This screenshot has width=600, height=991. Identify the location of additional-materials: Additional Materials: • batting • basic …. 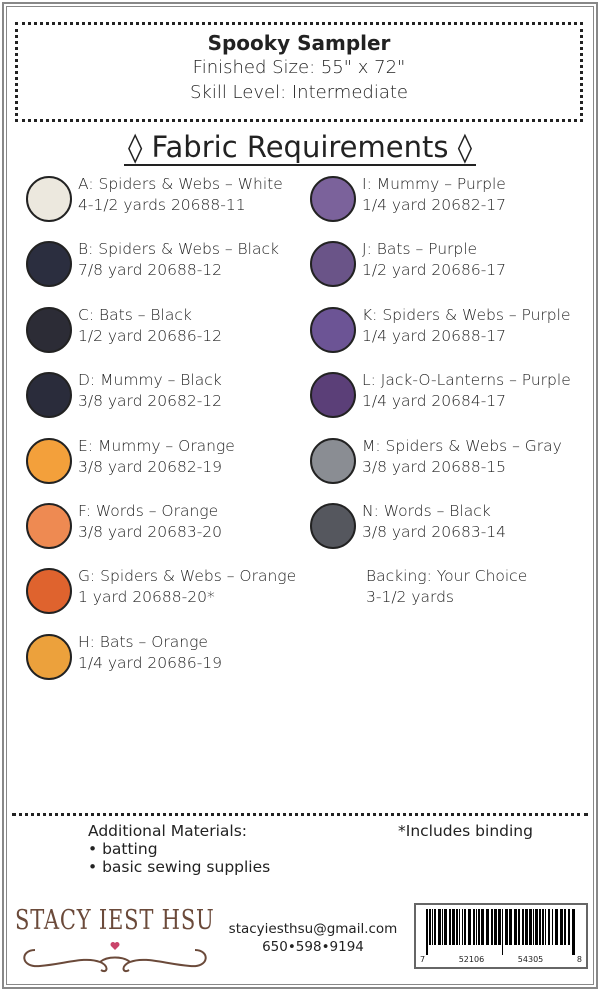
(179, 849).